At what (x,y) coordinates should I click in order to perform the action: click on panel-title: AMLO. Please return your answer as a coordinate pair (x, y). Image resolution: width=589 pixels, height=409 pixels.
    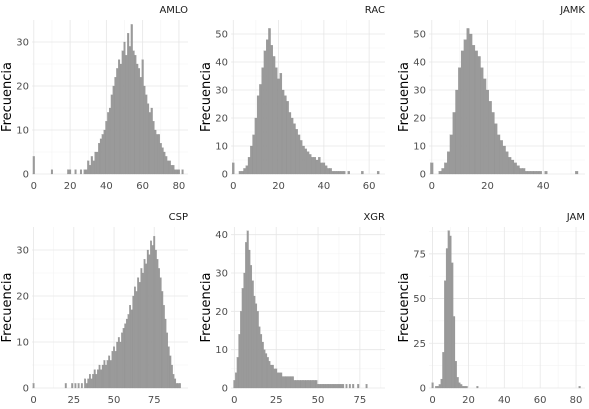
    Looking at the image, I should click on (173, 10).